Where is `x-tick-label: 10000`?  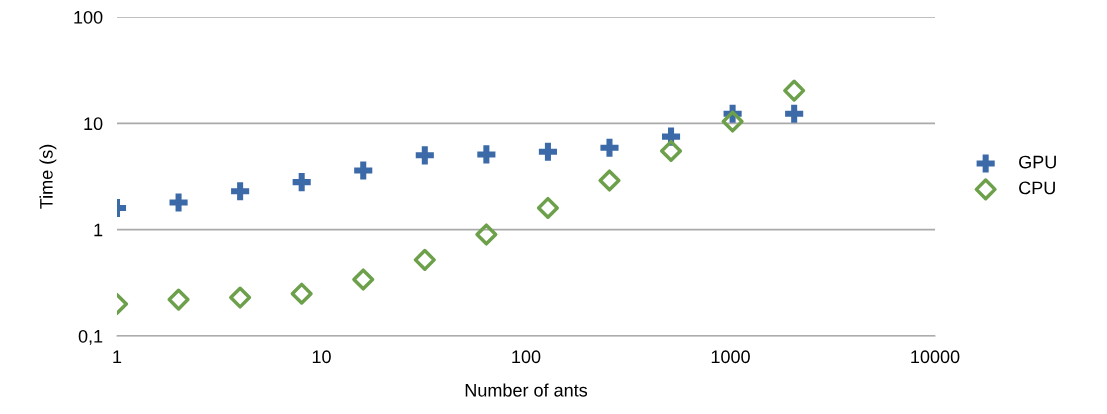 x-tick-label: 10000 is located at coordinates (935, 357).